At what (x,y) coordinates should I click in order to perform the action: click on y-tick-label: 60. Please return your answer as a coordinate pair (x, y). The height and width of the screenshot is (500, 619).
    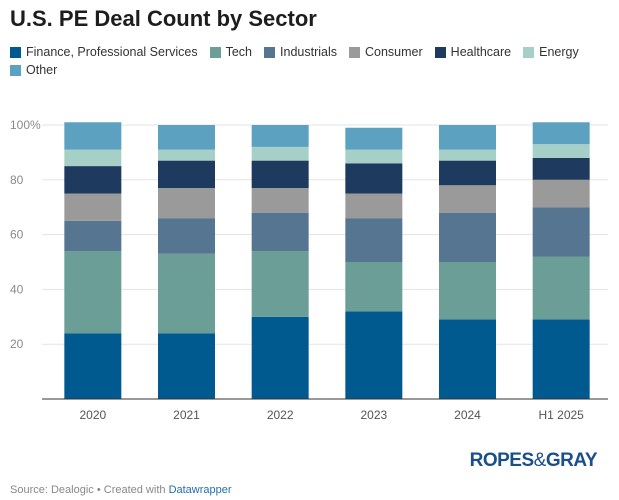
    Looking at the image, I should click on (17, 235).